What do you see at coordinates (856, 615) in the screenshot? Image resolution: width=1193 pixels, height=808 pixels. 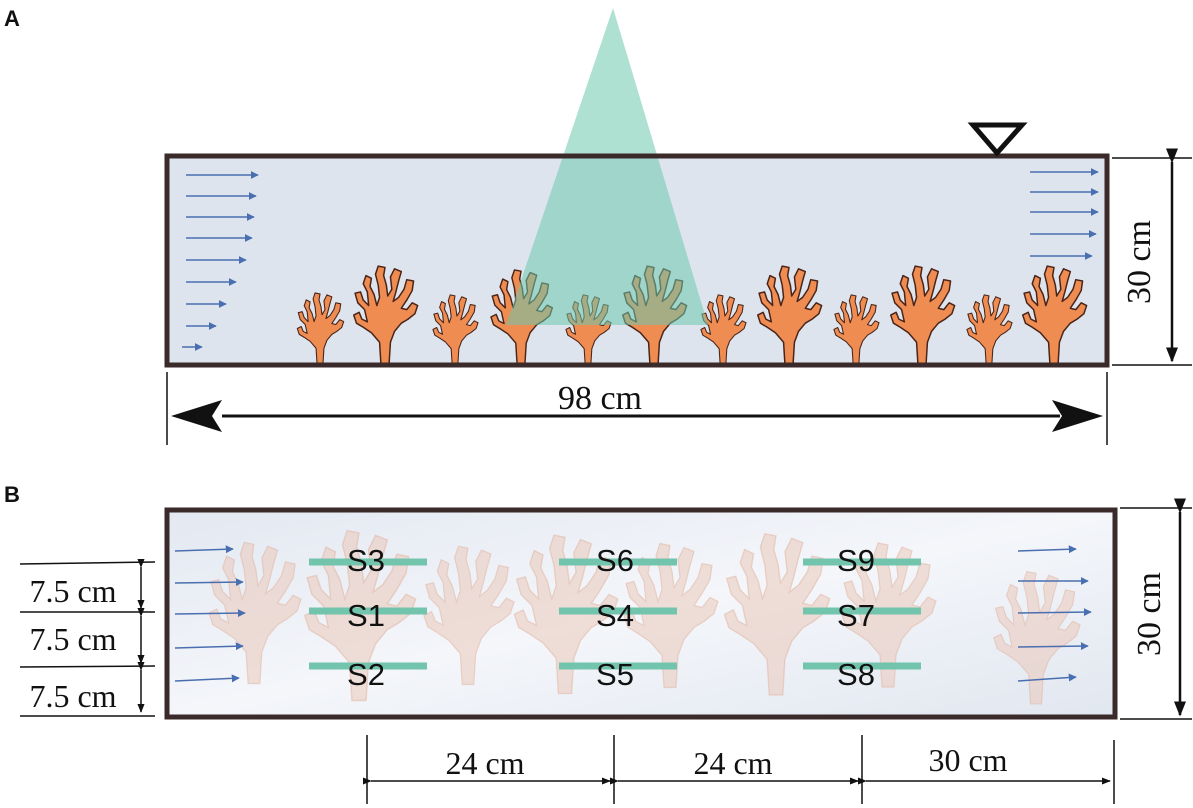 I see `sensor-label: S7` at bounding box center [856, 615].